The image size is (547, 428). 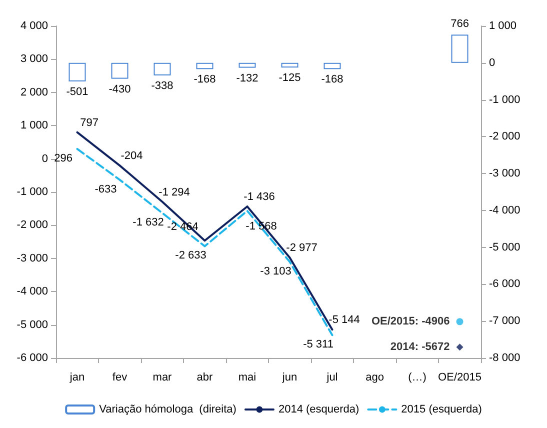 I want to click on x-tick-label: mar, so click(x=162, y=378).